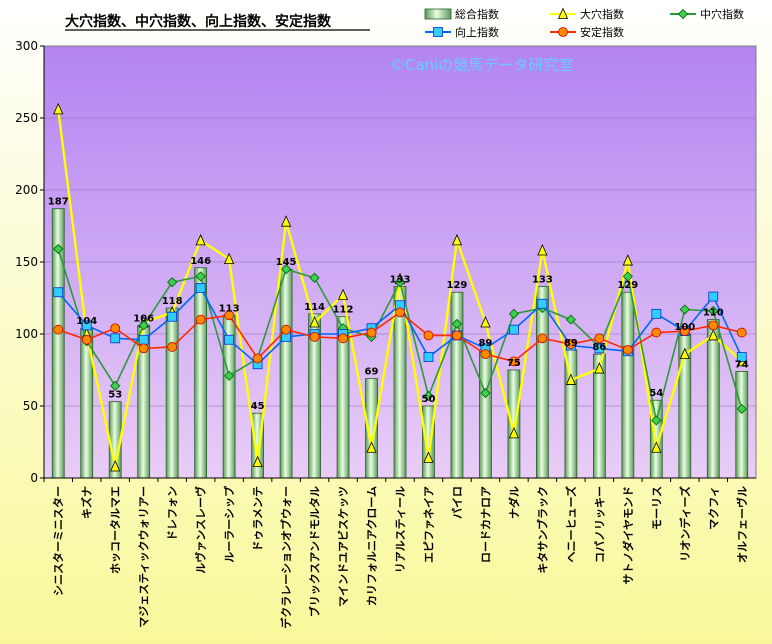  What do you see at coordinates (400, 337) in the screenshot?
I see `line-series-circle` at bounding box center [400, 337].